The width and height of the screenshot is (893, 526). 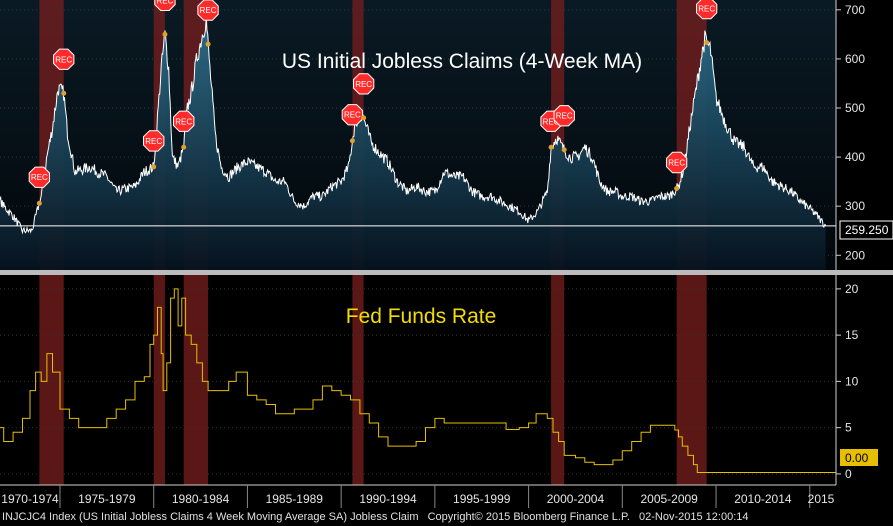 I want to click on recession-marker-label-6-end: REC, so click(x=706, y=9).